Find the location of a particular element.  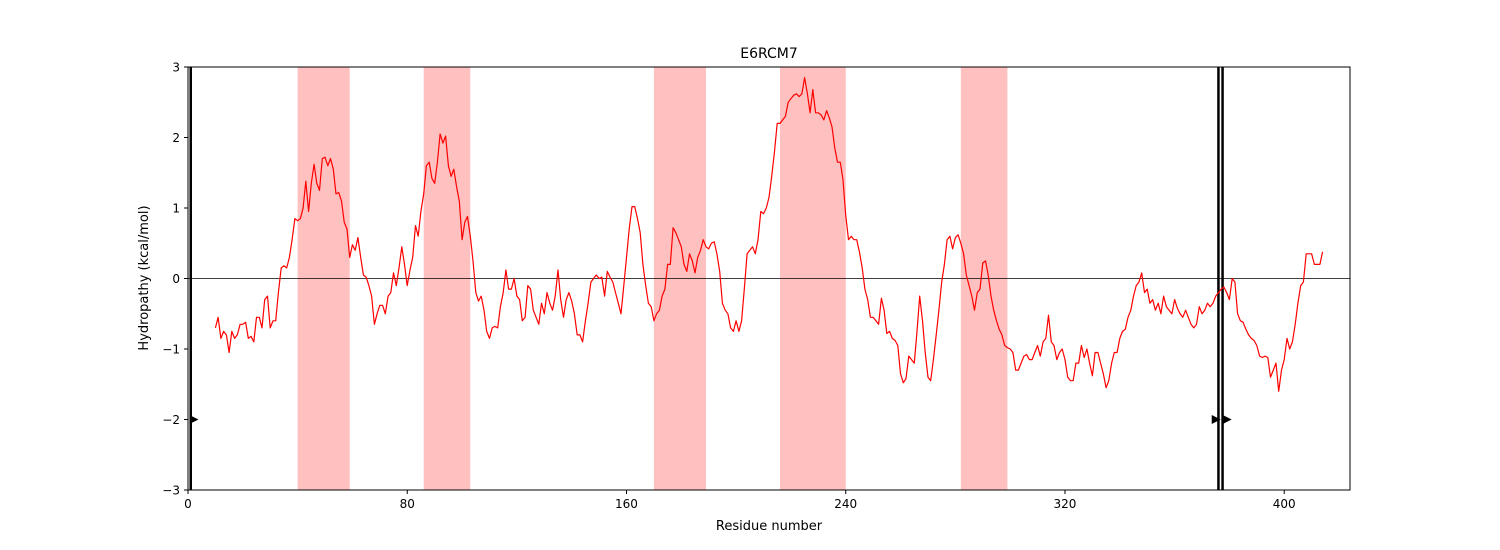

y-tick-label: −3 is located at coordinates (171, 491).